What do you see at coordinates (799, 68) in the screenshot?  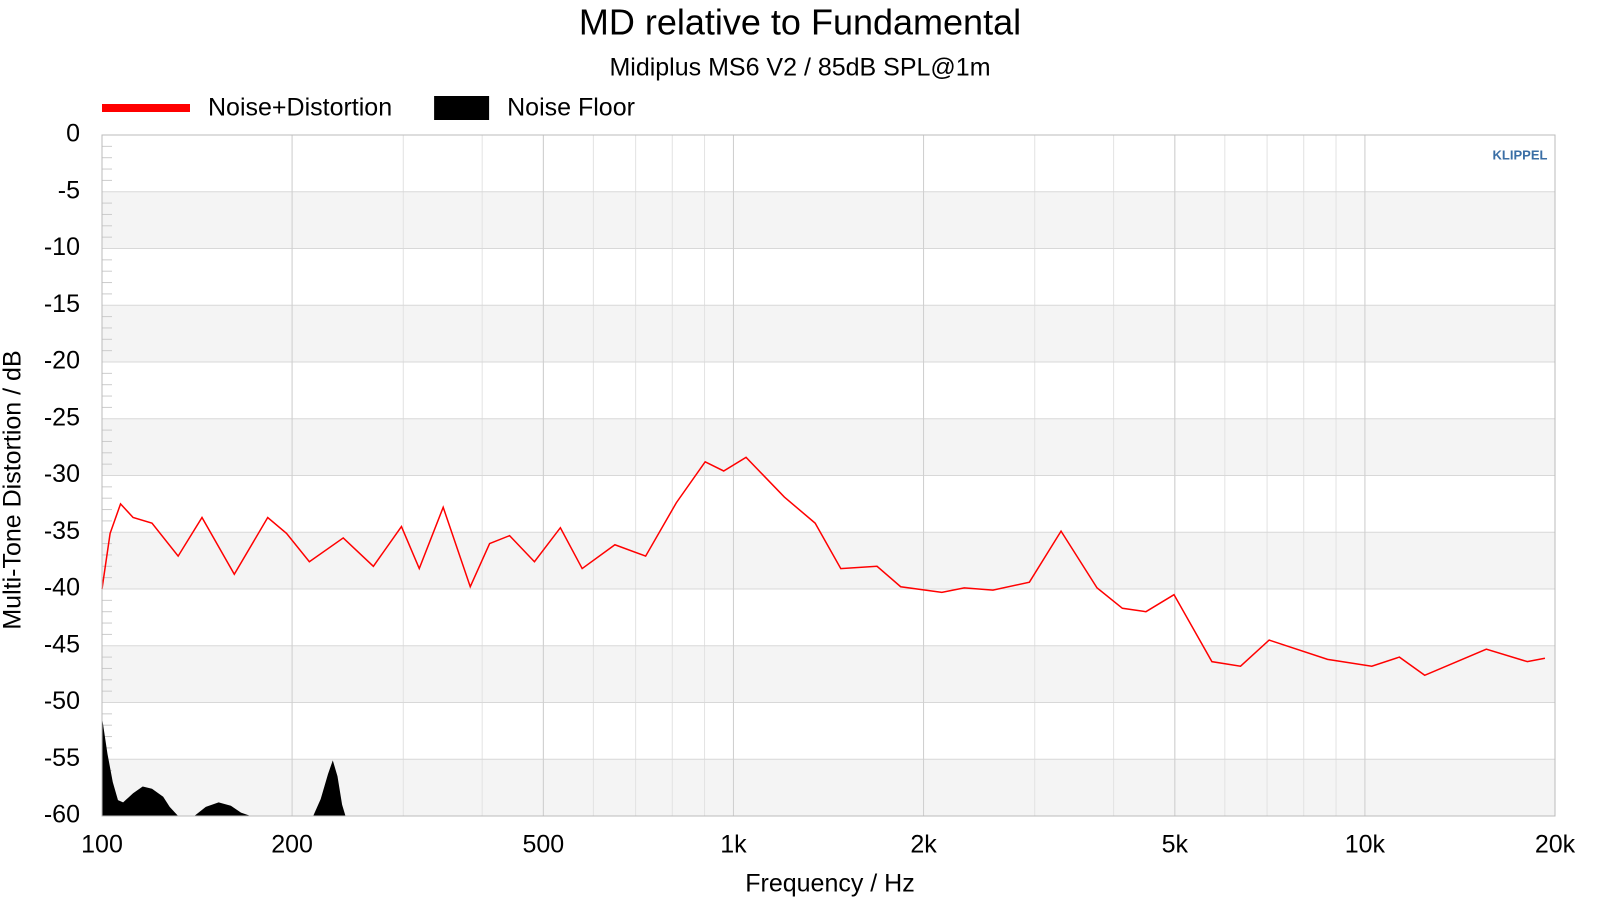 I see `chart-subtitle: Midiplus MS6 V2 / 85dB SPL@1m` at bounding box center [799, 68].